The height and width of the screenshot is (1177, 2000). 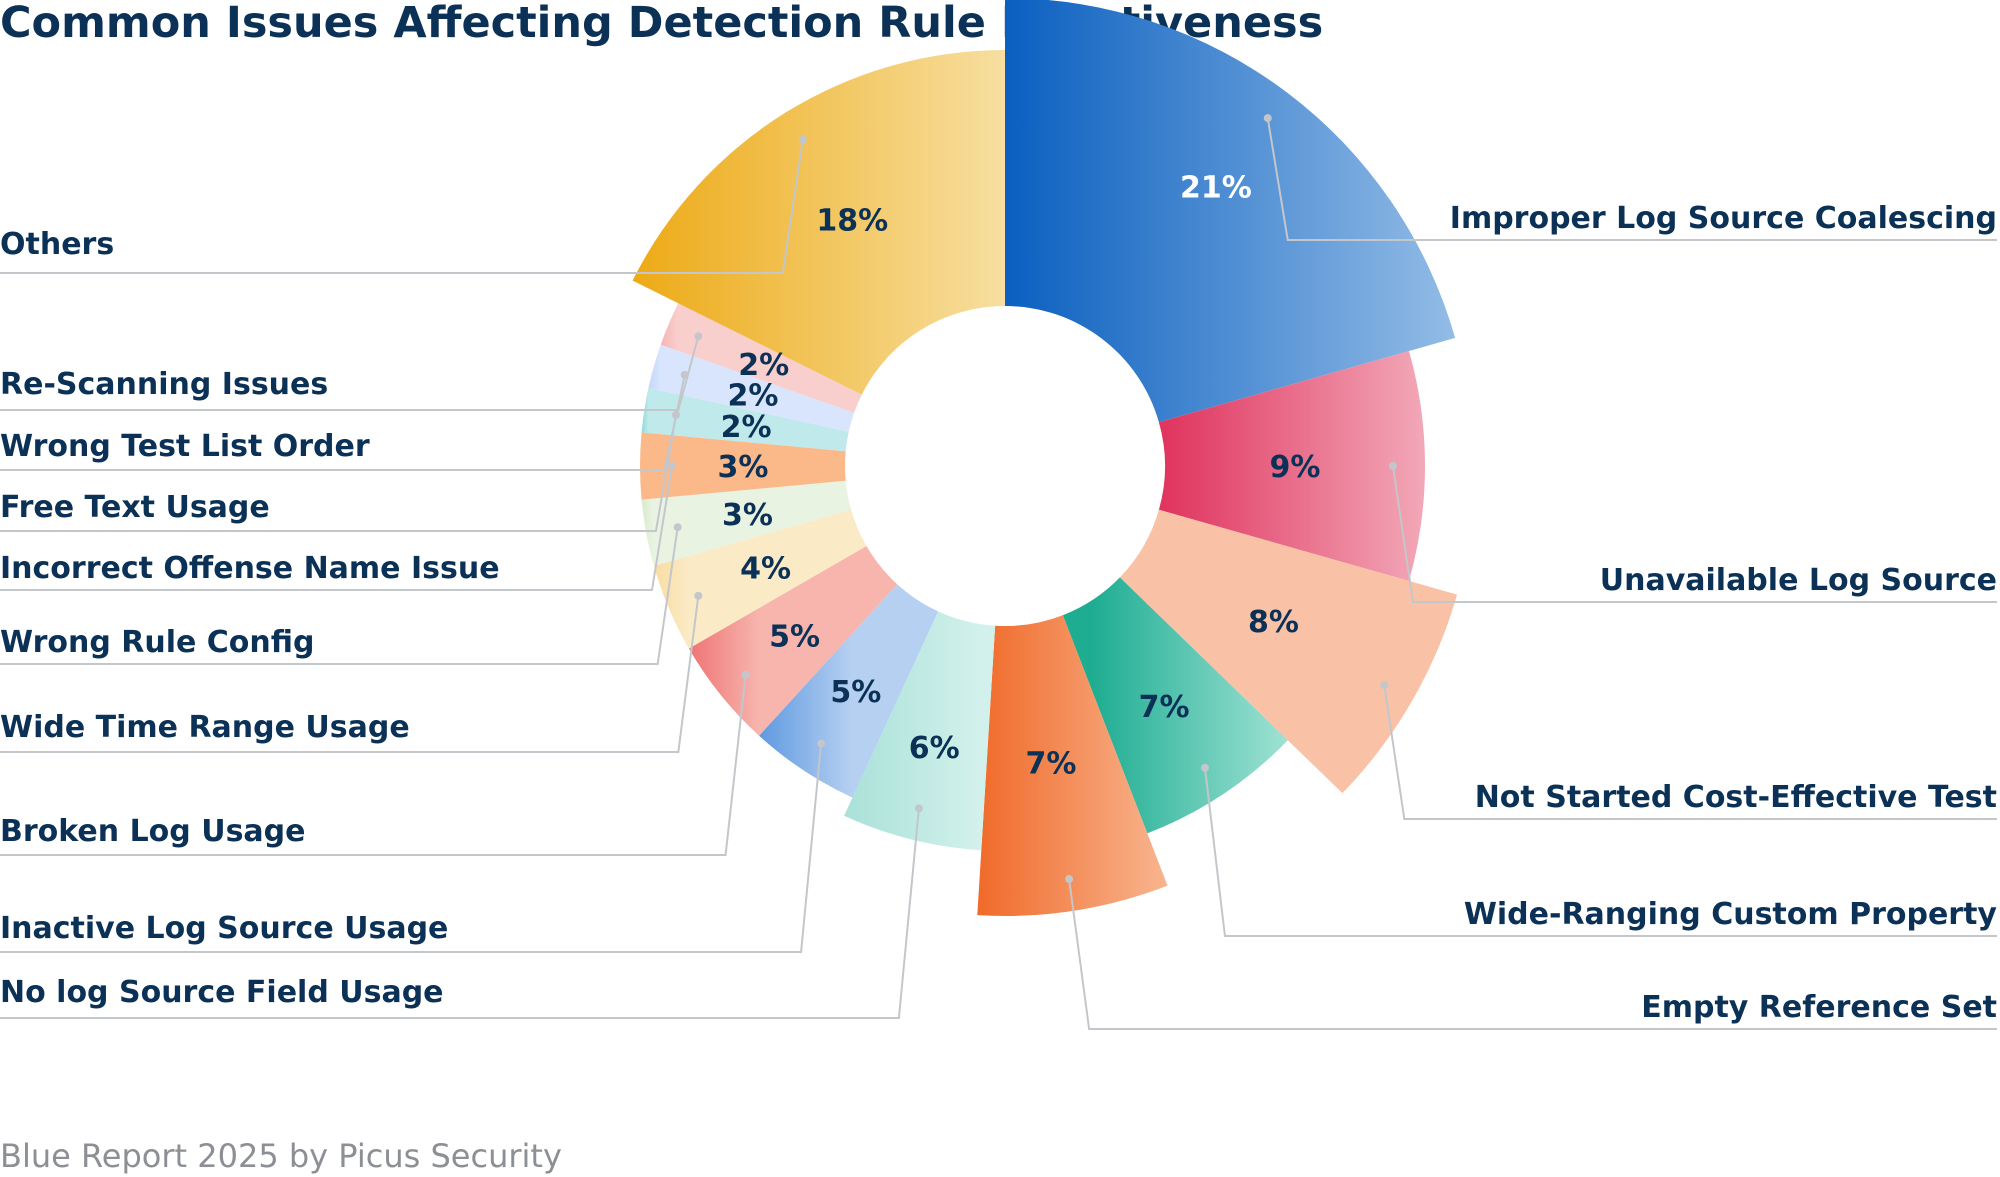 What do you see at coordinates (338, 473) in the screenshot?
I see `leader-line-free-text-usage` at bounding box center [338, 473].